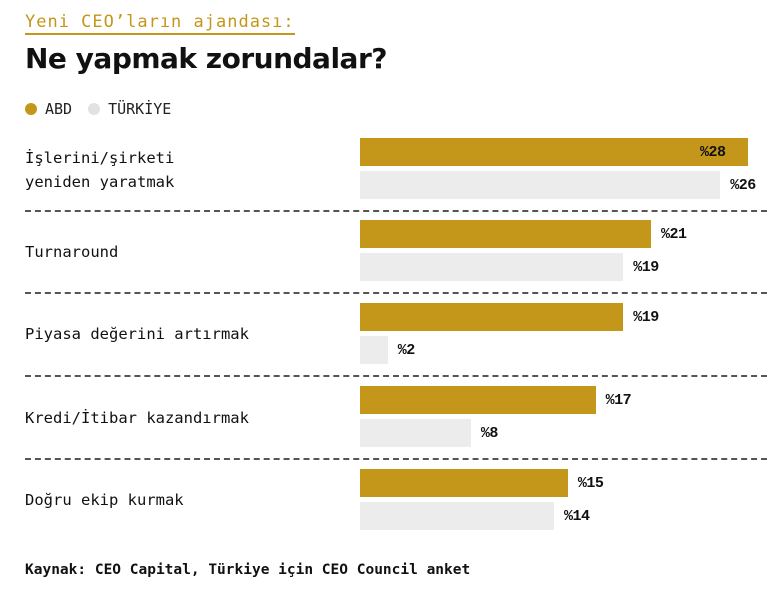 This screenshot has height=592, width=768. What do you see at coordinates (743, 185) in the screenshot?
I see `value-label: %26` at bounding box center [743, 185].